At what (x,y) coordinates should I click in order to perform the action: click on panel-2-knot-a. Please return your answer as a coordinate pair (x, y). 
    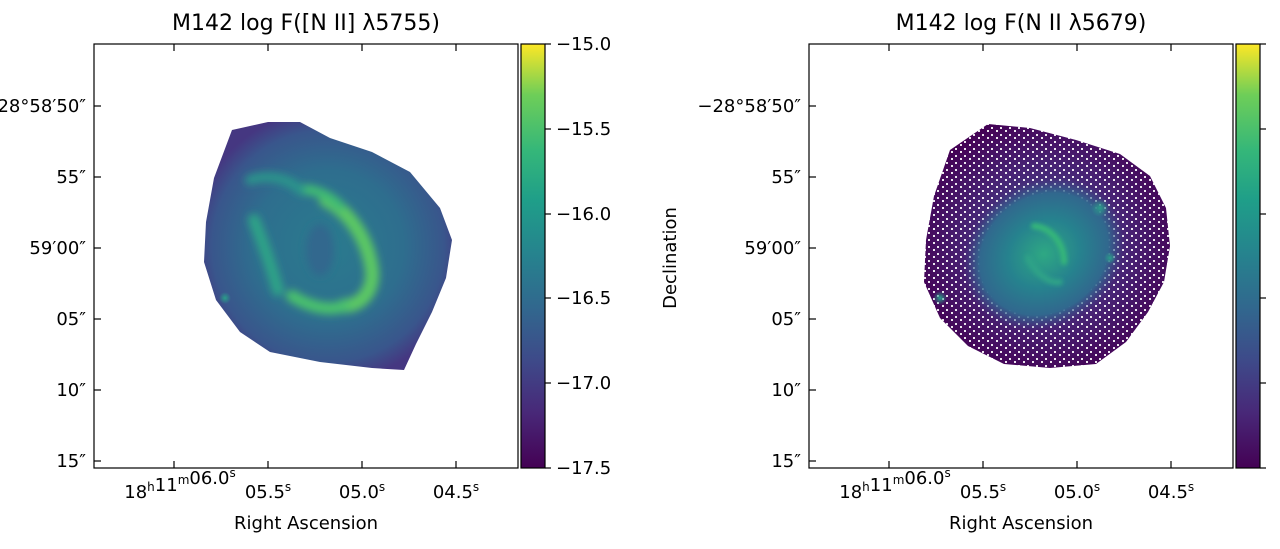
    Looking at the image, I should click on (1100, 208).